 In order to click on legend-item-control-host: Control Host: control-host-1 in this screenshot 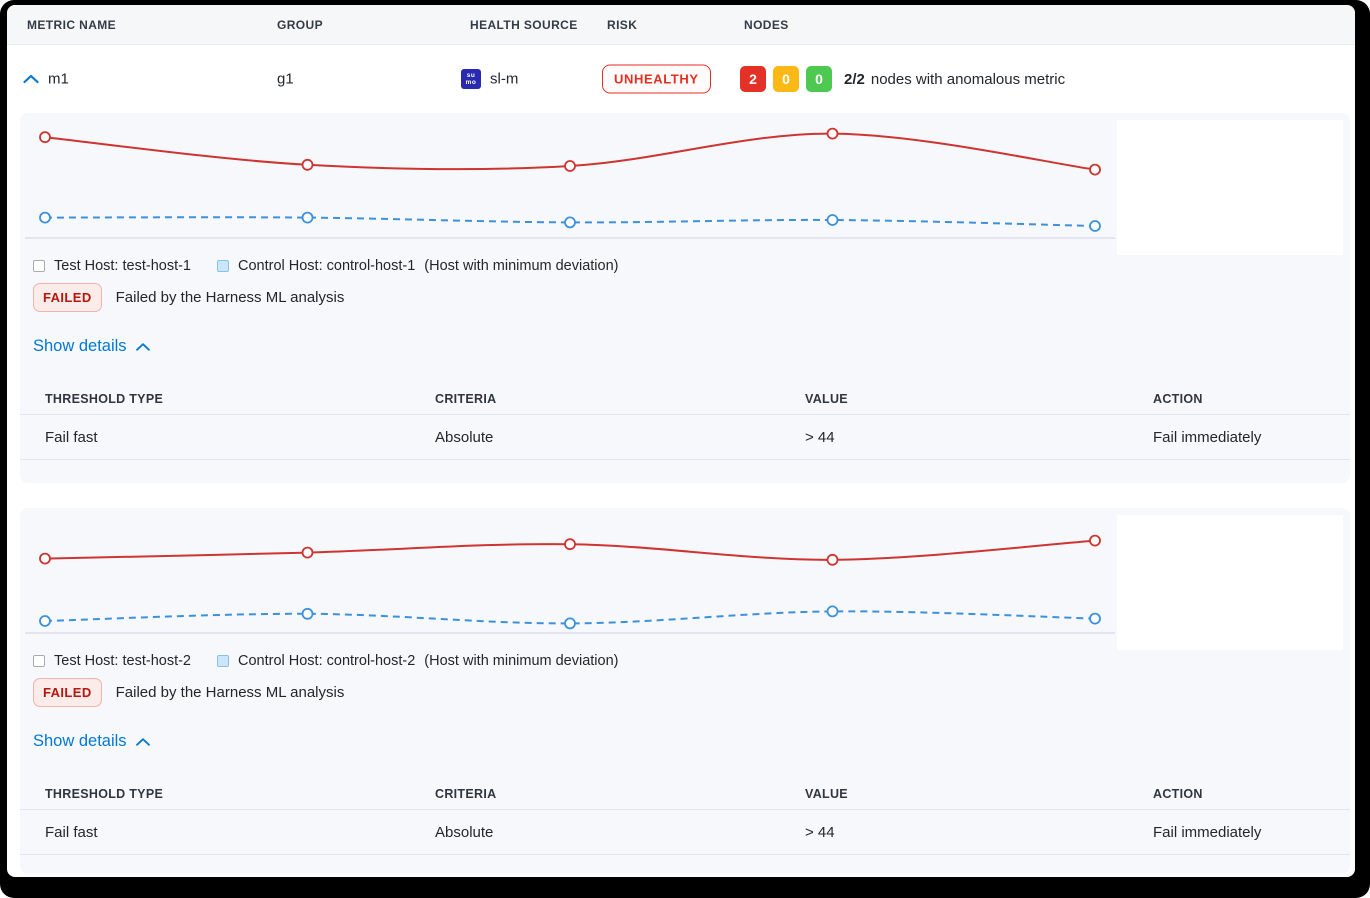, I will do `click(316, 266)`.